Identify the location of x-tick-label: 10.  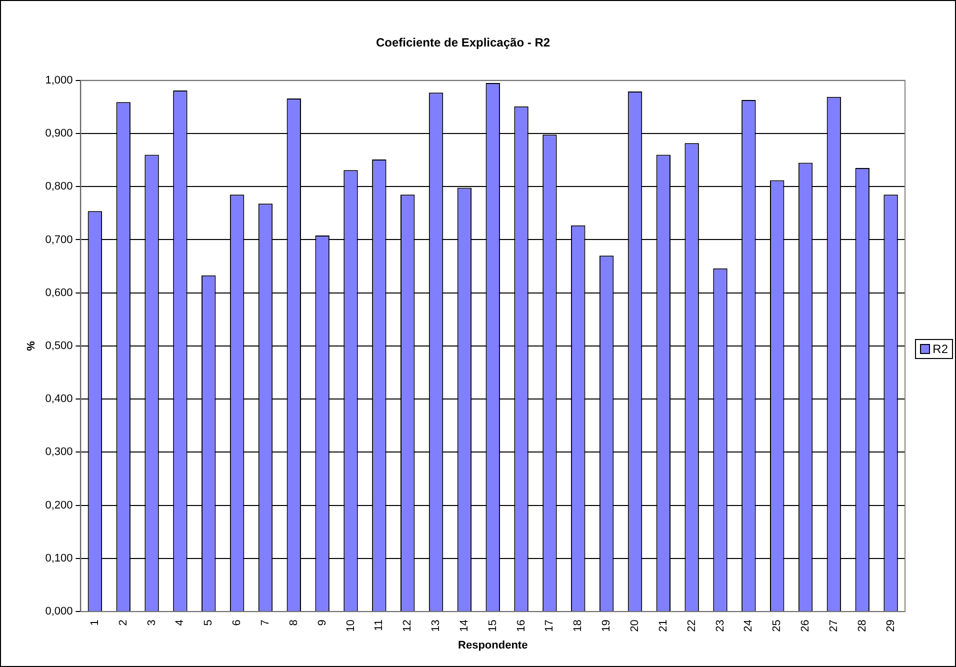
(350, 626).